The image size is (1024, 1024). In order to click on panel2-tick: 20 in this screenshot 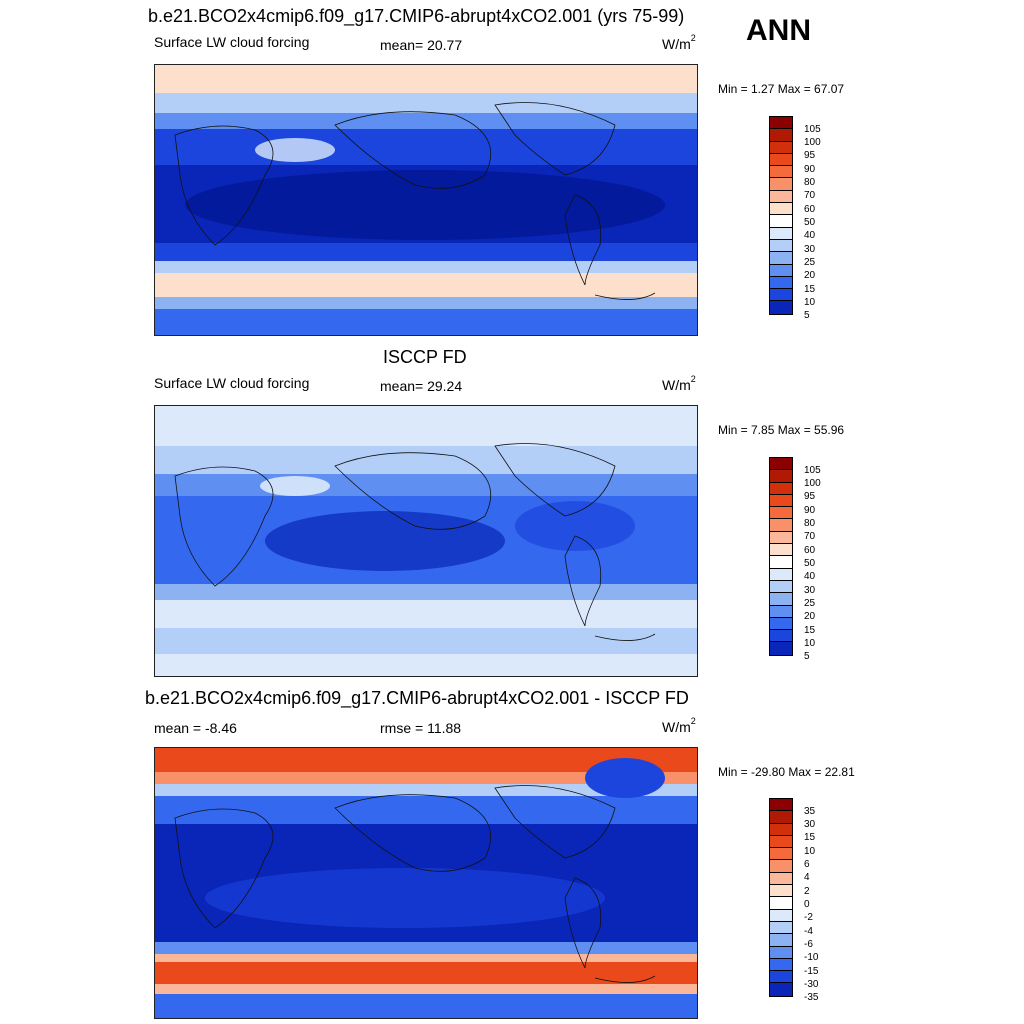, I will do `click(810, 616)`.